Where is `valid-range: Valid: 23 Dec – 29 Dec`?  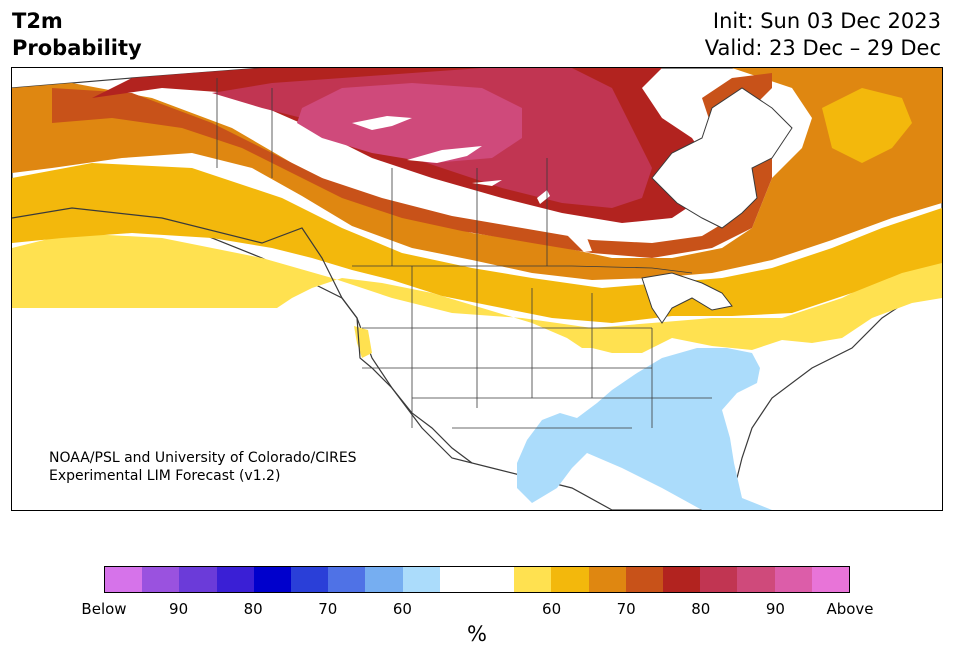
valid-range: Valid: 23 Dec – 29 Dec is located at coordinates (822, 48).